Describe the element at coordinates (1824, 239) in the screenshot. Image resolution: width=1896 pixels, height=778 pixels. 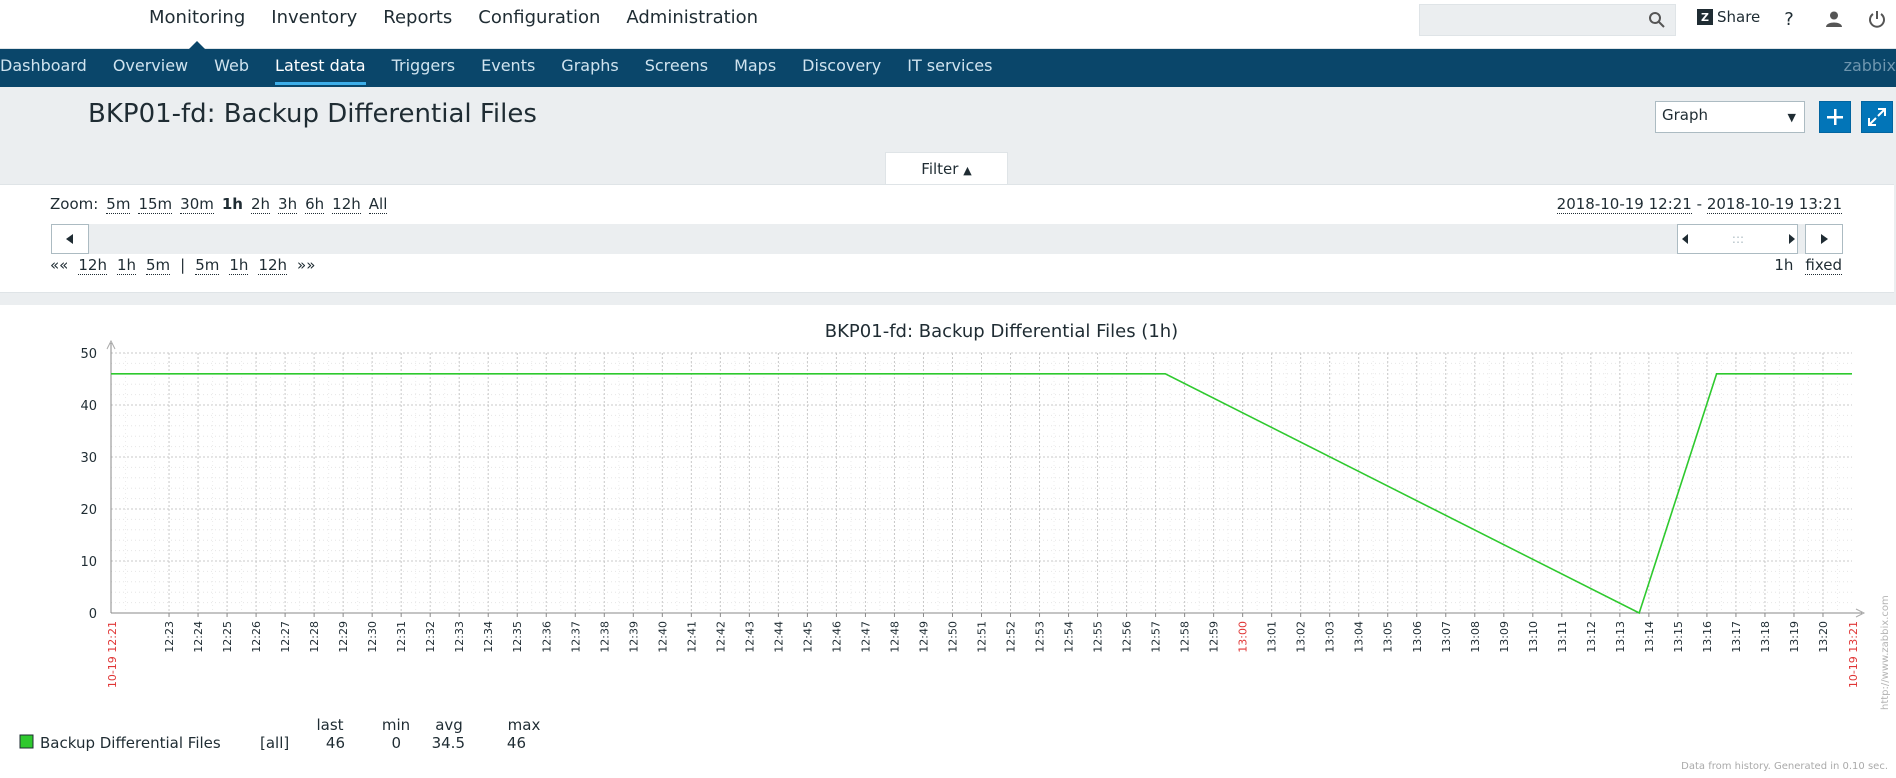
I see `scroll-right-button` at that location.